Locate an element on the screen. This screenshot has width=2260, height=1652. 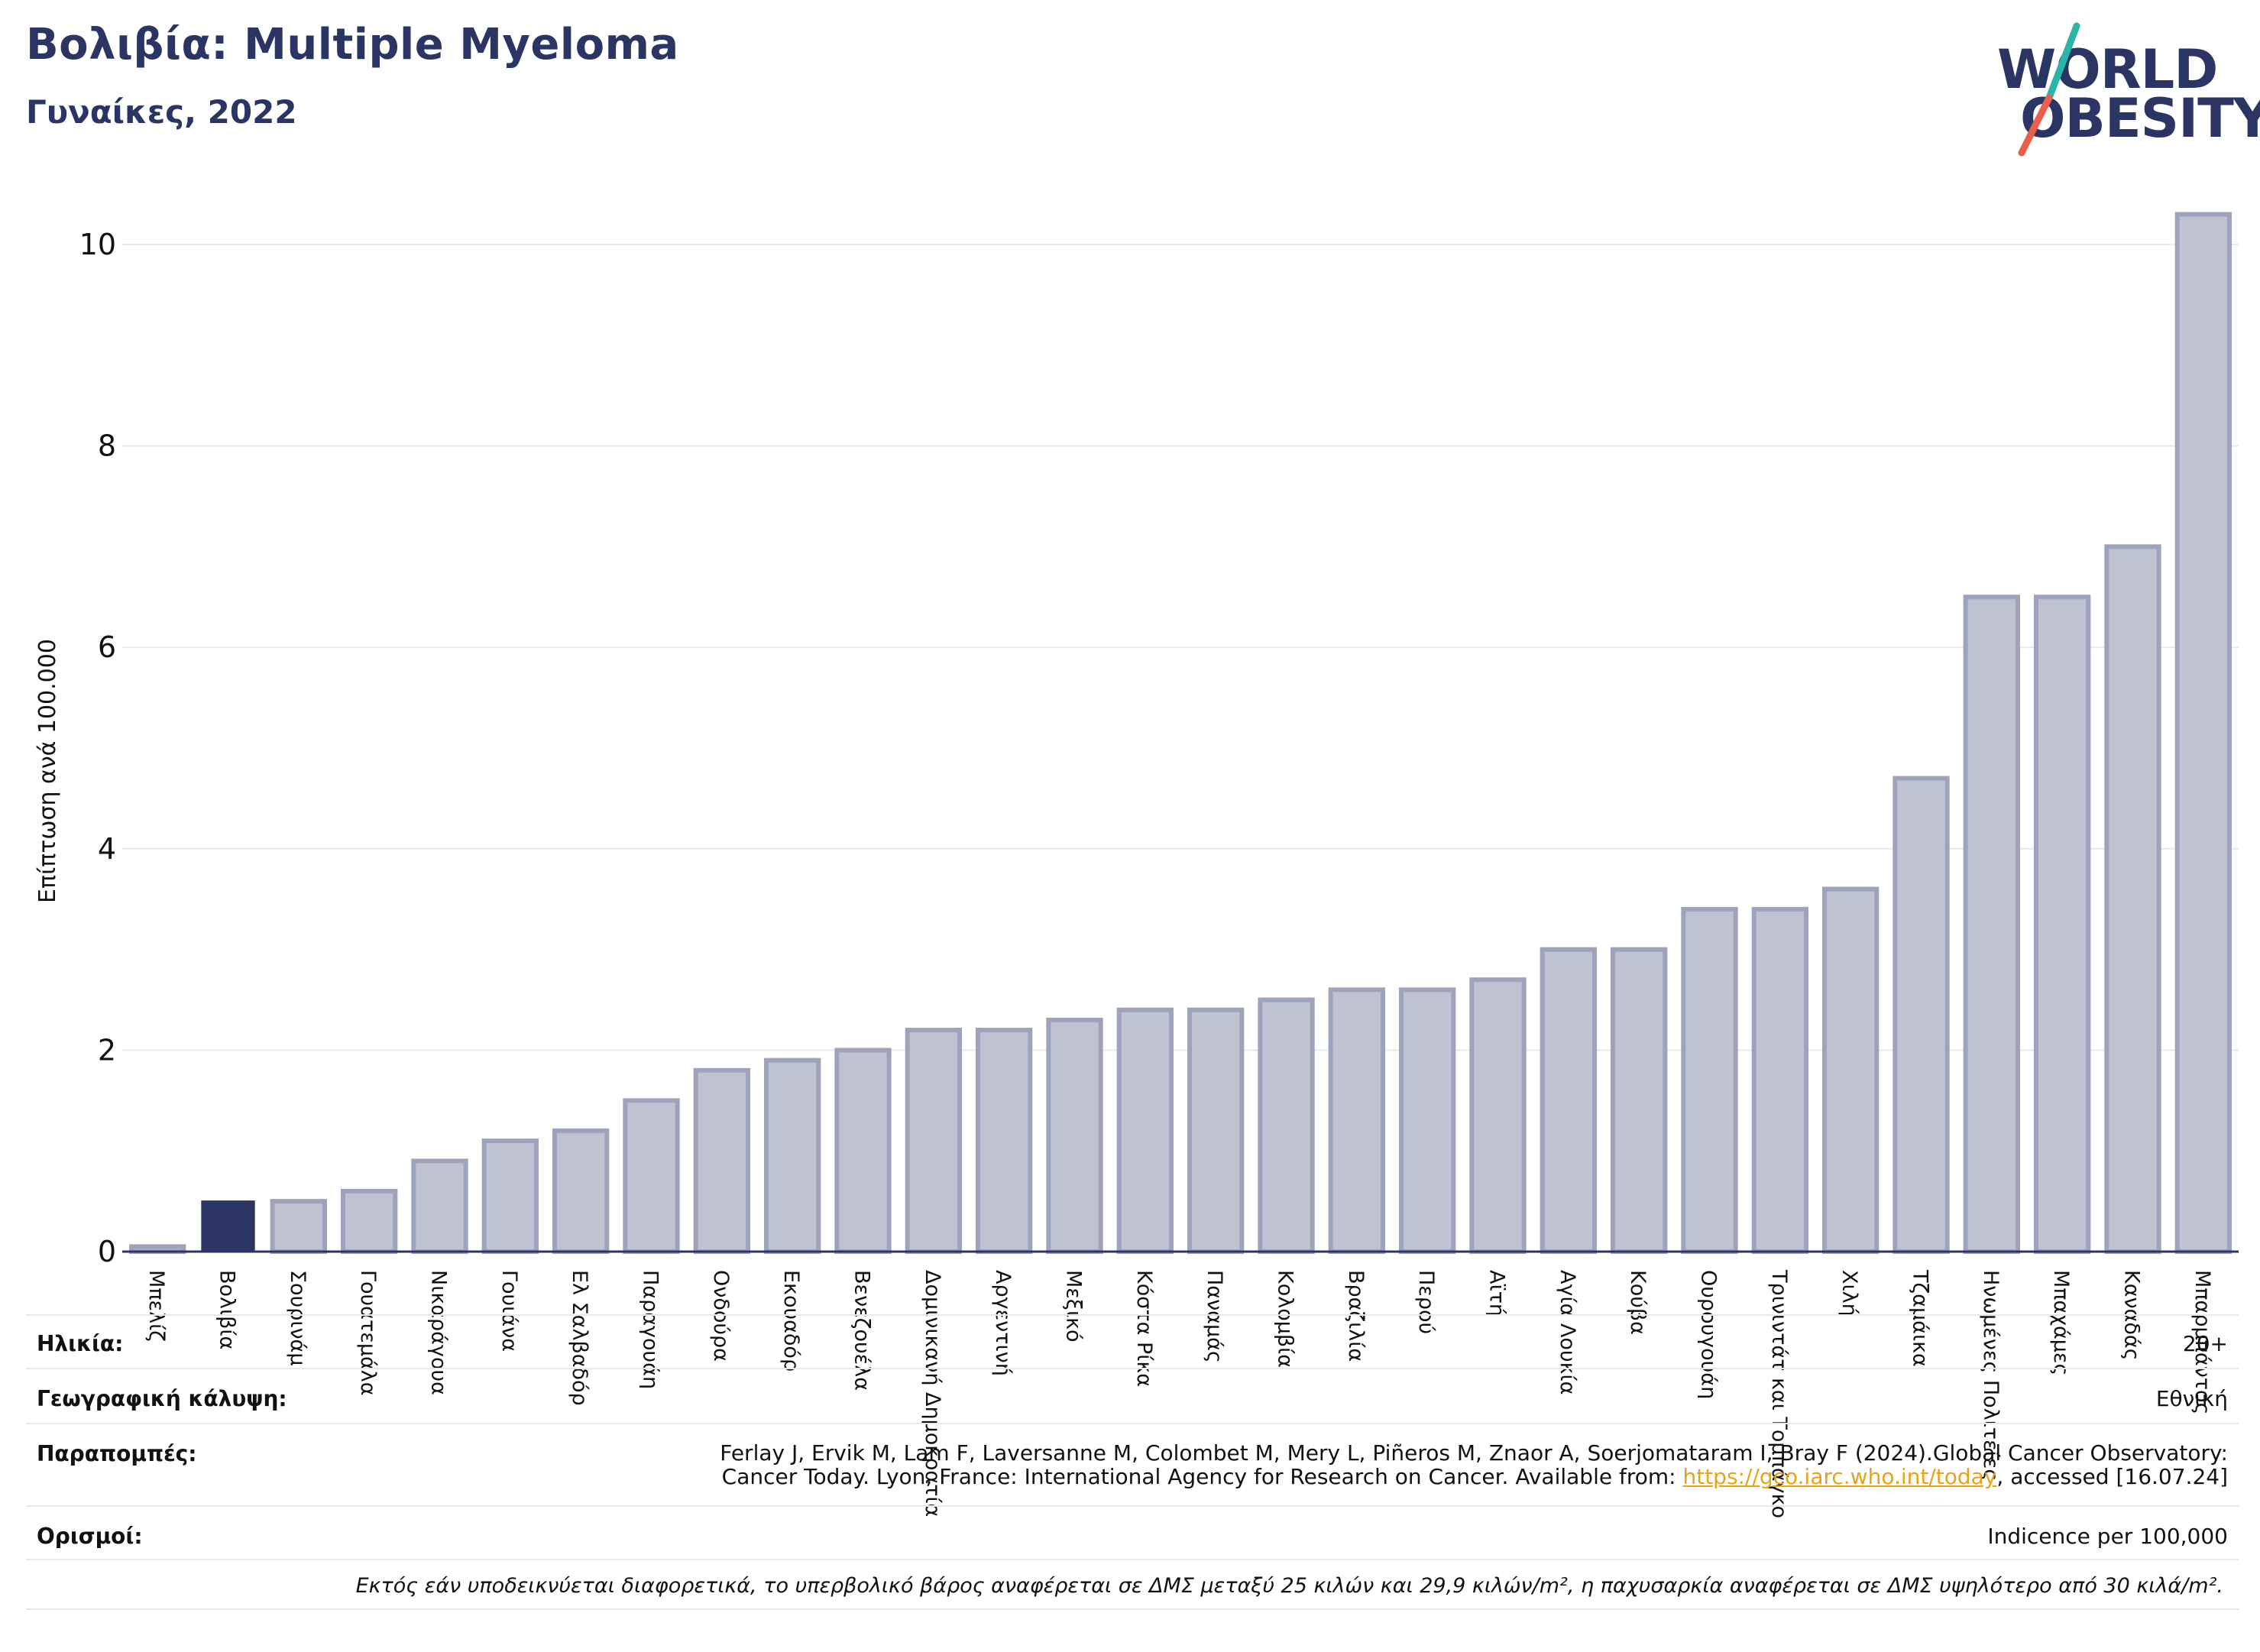
x-tick-label: Βολιβία is located at coordinates (227, 1309).